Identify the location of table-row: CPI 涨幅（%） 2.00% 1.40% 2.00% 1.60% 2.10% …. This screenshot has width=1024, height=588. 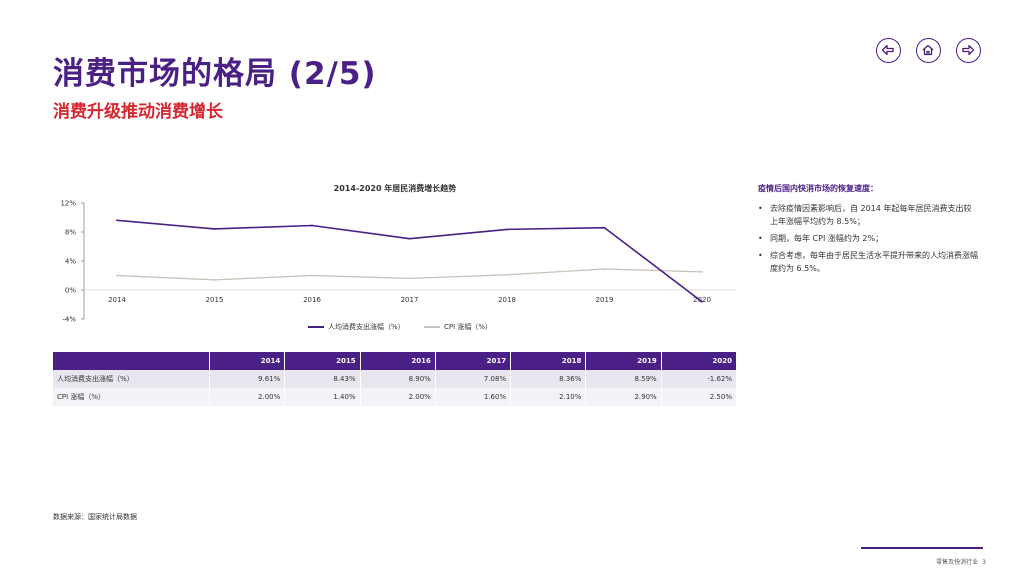
(395, 397).